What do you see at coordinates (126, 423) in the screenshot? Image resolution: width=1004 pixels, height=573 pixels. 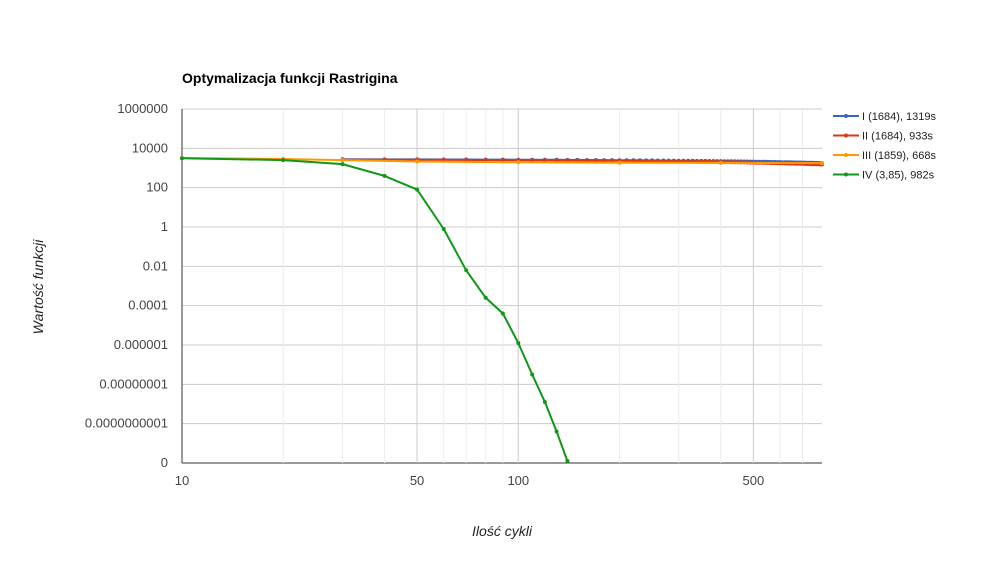 I see `y-tick-label: 0.0000000001` at bounding box center [126, 423].